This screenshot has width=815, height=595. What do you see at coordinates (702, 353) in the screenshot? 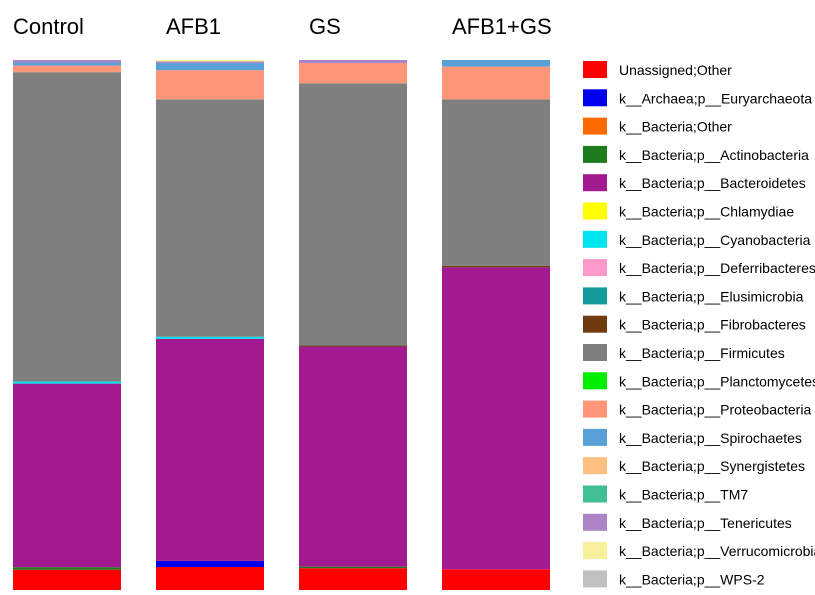
I see `legend-label: k__Bacteria;p__Firmicutes` at bounding box center [702, 353].